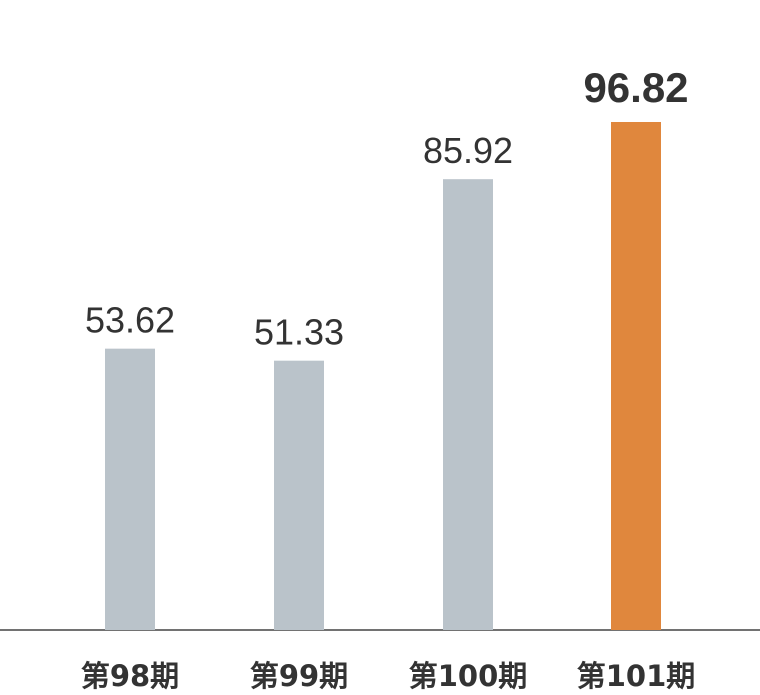  Describe the element at coordinates (299, 676) in the screenshot. I see `x-tick-label: 第99期` at that location.